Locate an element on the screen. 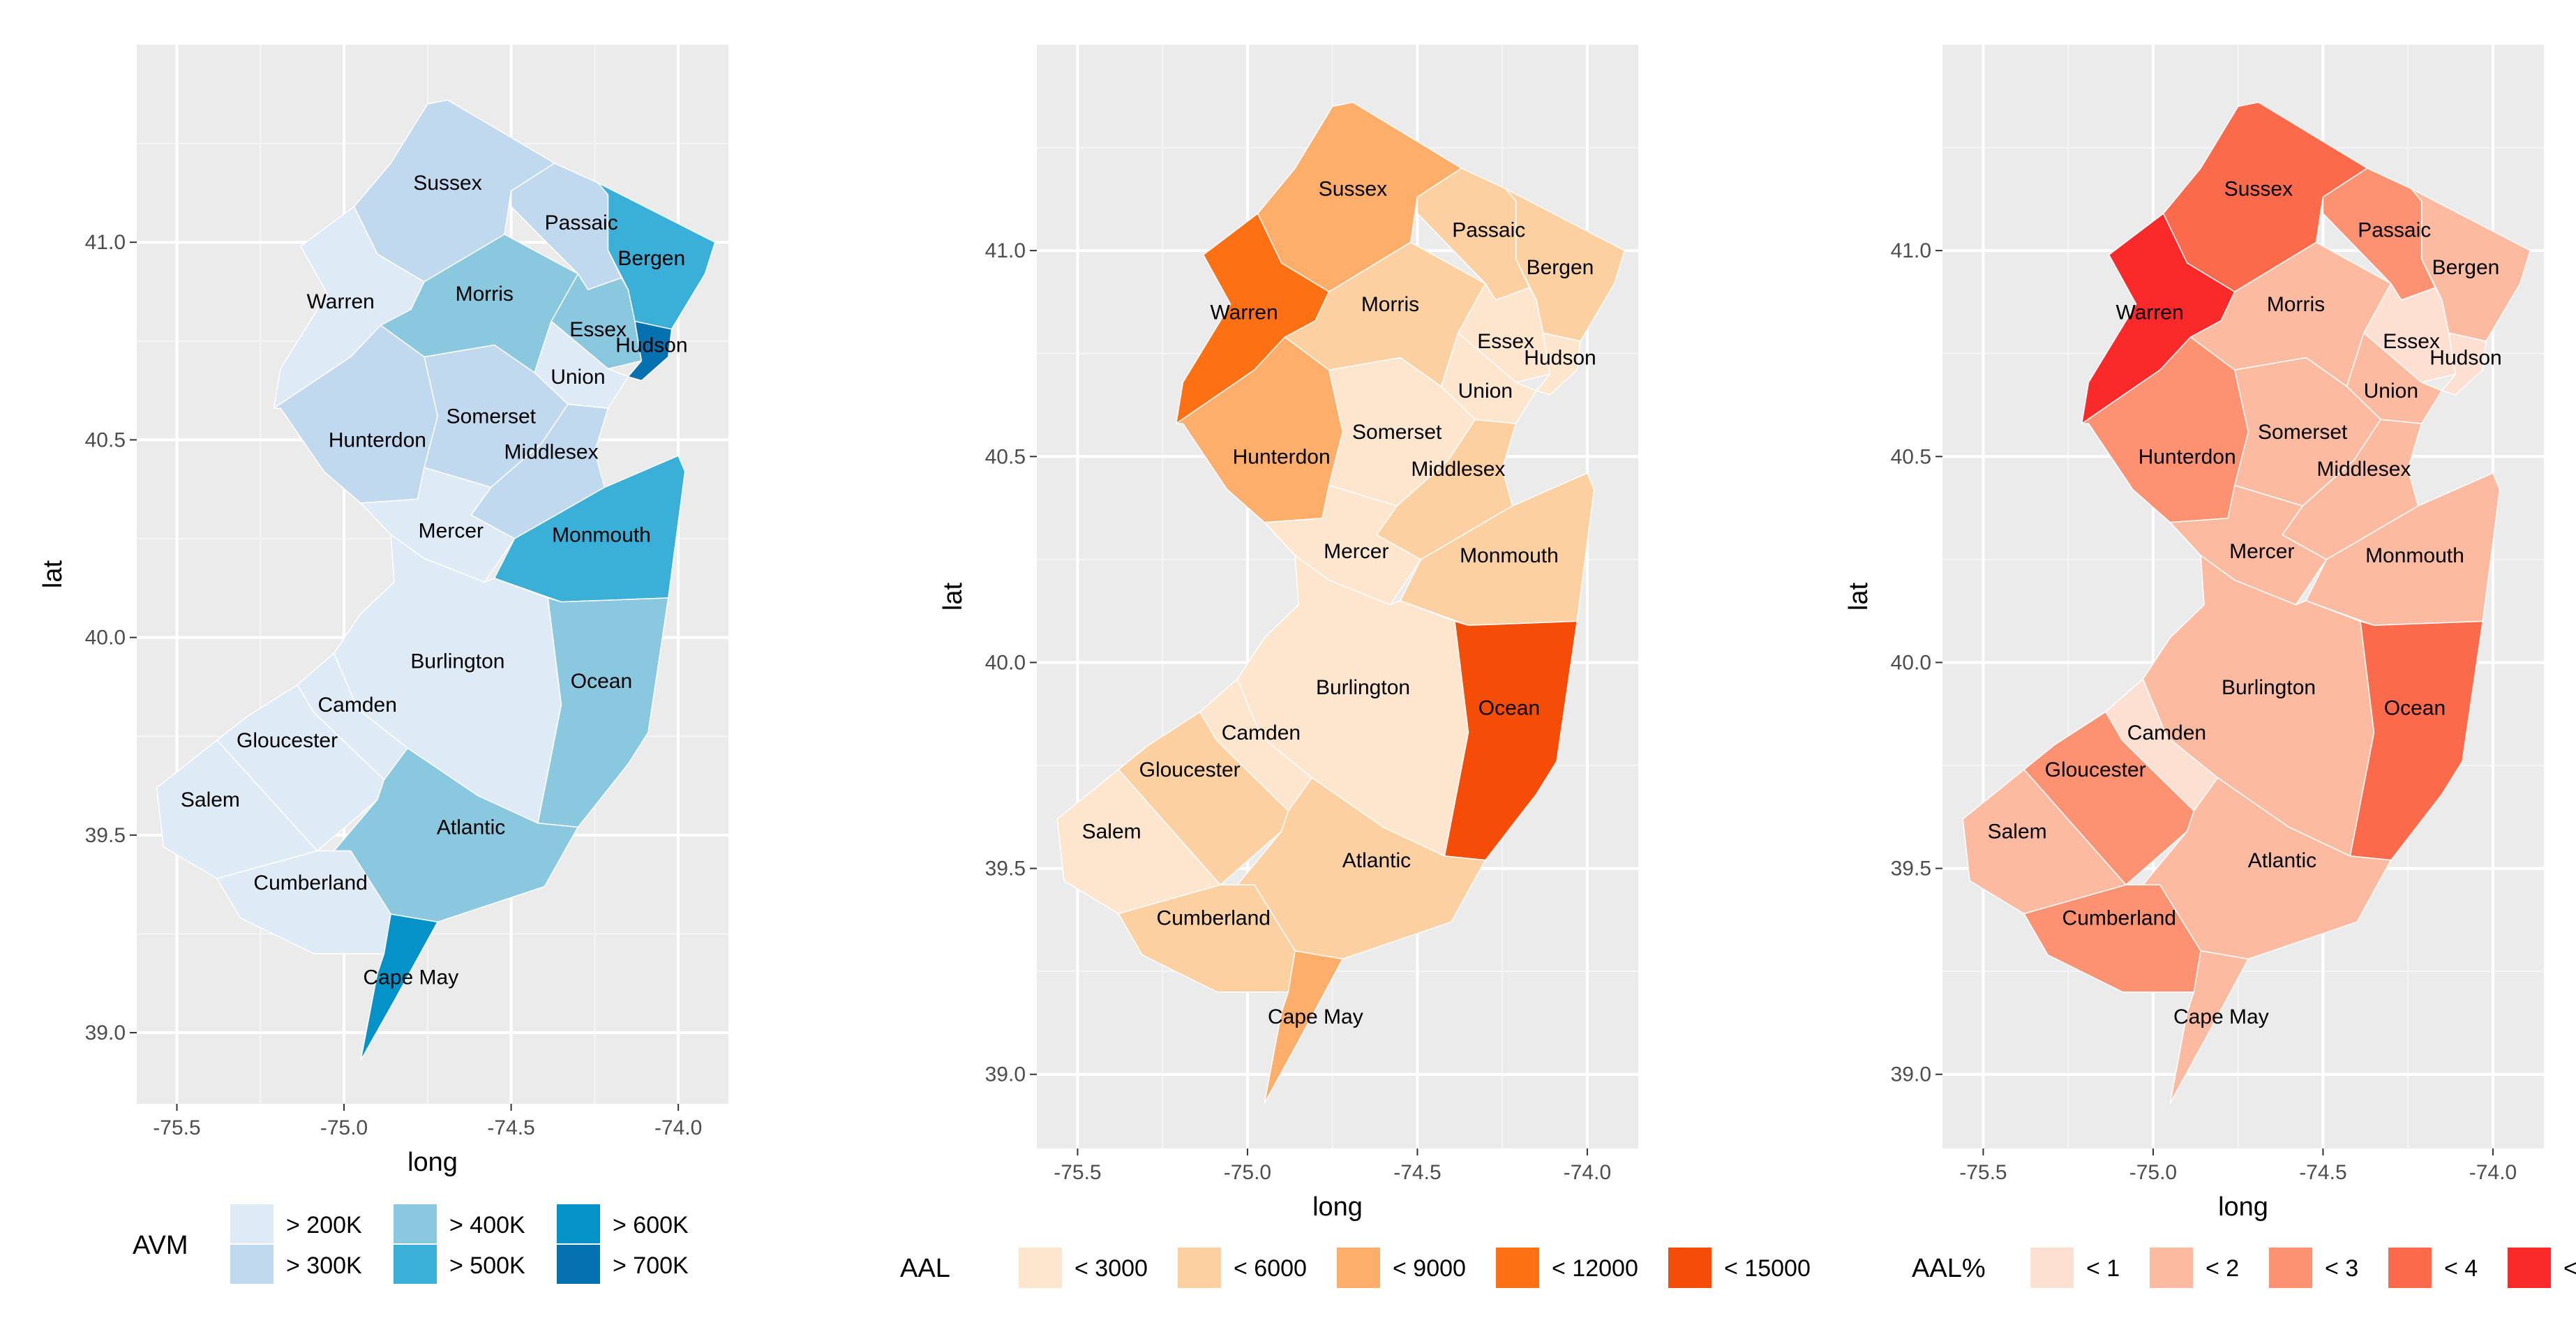 This screenshot has height=1325, width=2576. legend-label: > 700K is located at coordinates (651, 1266).